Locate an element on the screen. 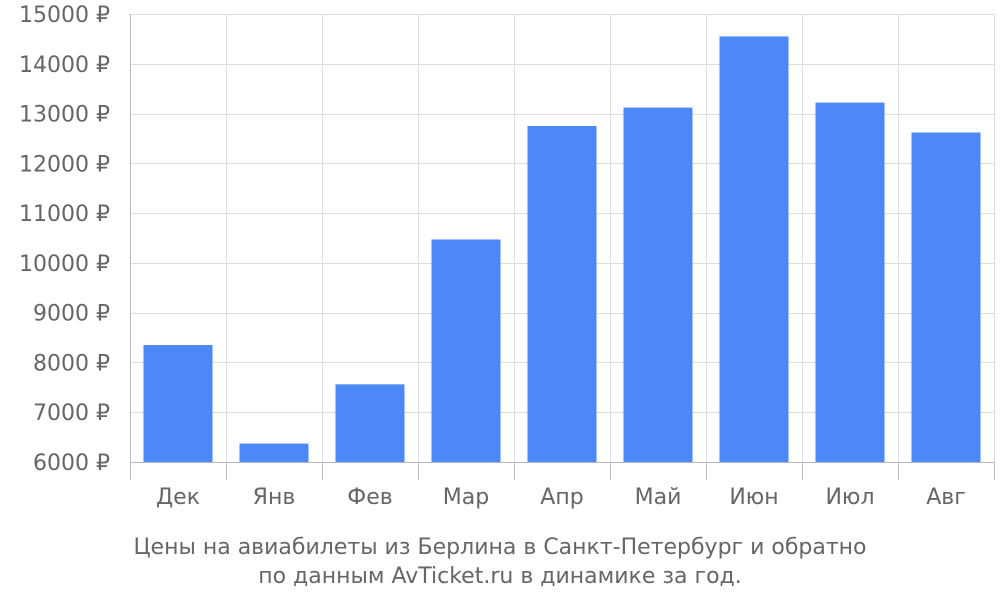 Image resolution: width=1000 pixels, height=600 pixels. x-tick-label: Апр is located at coordinates (561, 497).